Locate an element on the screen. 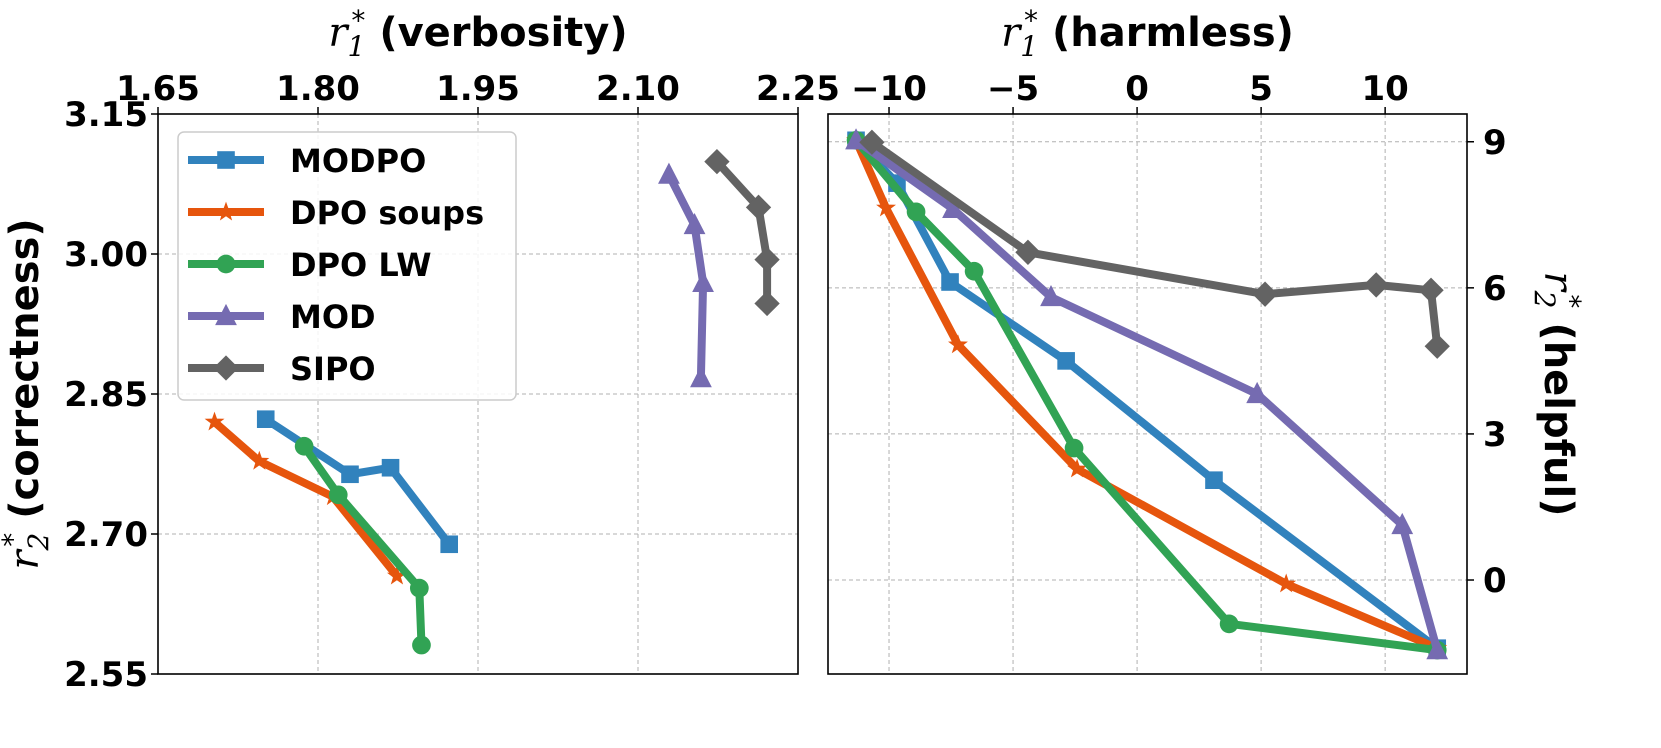 This screenshot has height=748, width=1661. x-axis-label-text: (verbosity) is located at coordinates (503, 33).